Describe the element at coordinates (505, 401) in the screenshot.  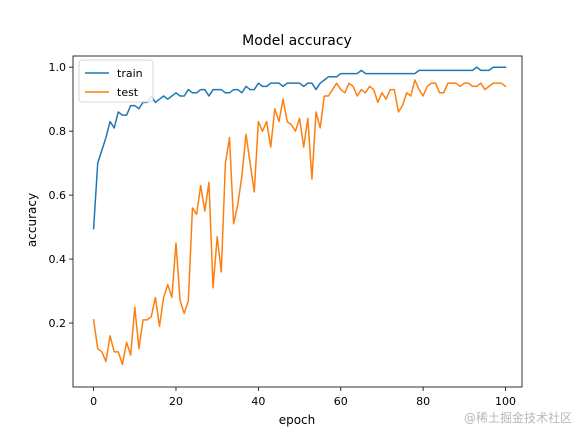
I see `x-tick-label: 100` at that location.